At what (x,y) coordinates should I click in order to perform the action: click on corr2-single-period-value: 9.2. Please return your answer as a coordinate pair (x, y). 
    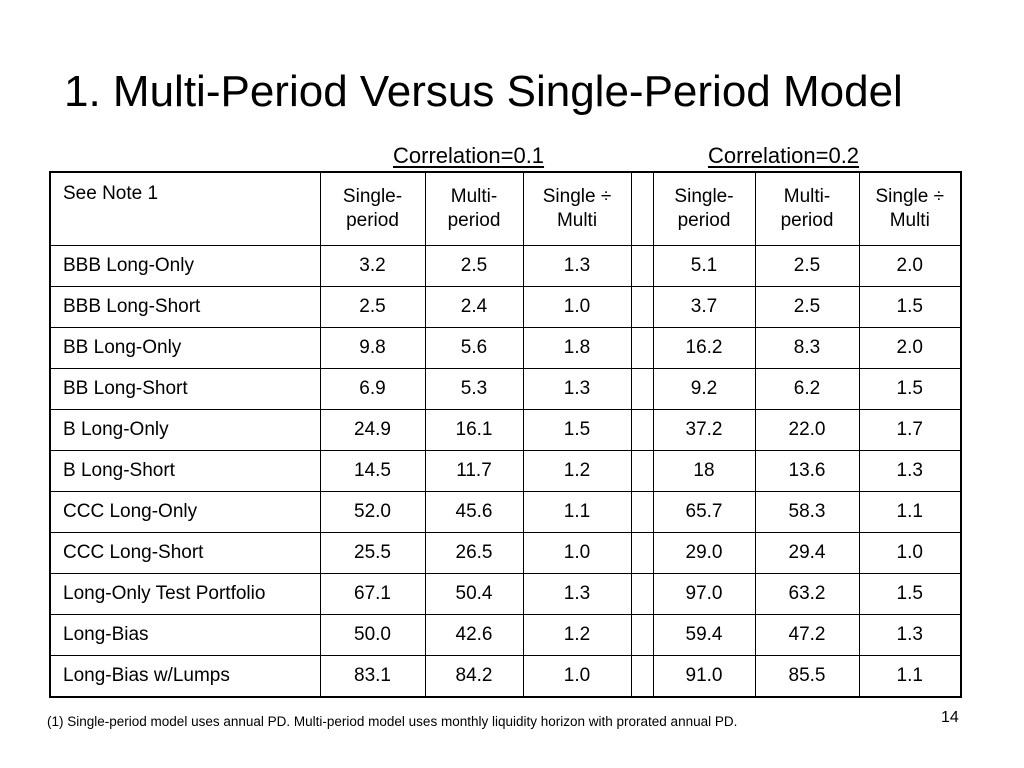
    Looking at the image, I should click on (704, 389).